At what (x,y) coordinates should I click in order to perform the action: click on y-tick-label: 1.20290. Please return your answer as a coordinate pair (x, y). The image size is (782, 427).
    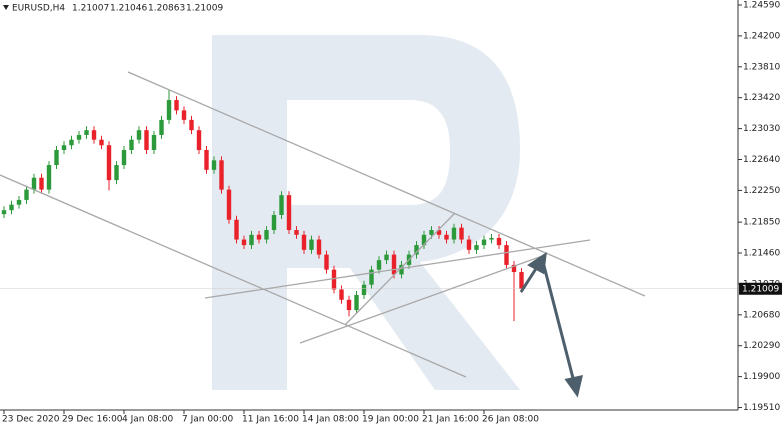
    Looking at the image, I should click on (761, 346).